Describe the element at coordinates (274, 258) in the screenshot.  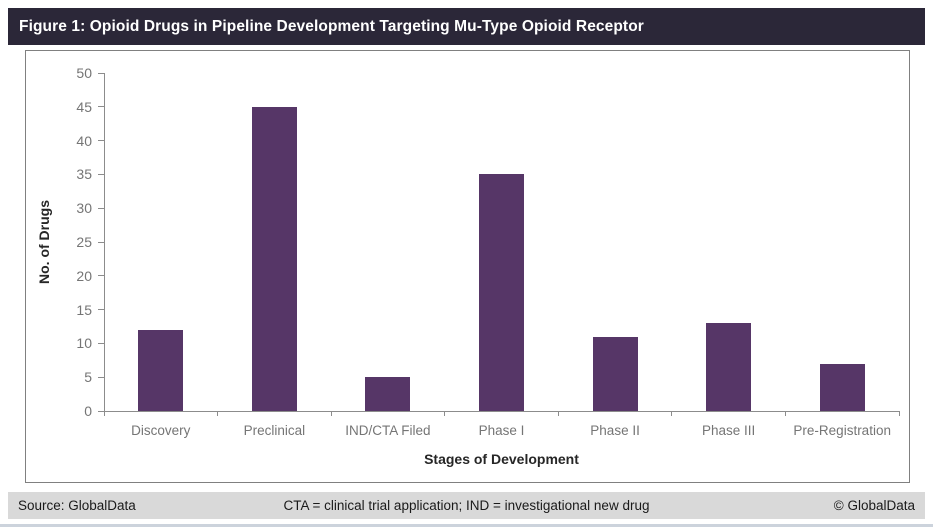
I see `bar-preclinical` at that location.